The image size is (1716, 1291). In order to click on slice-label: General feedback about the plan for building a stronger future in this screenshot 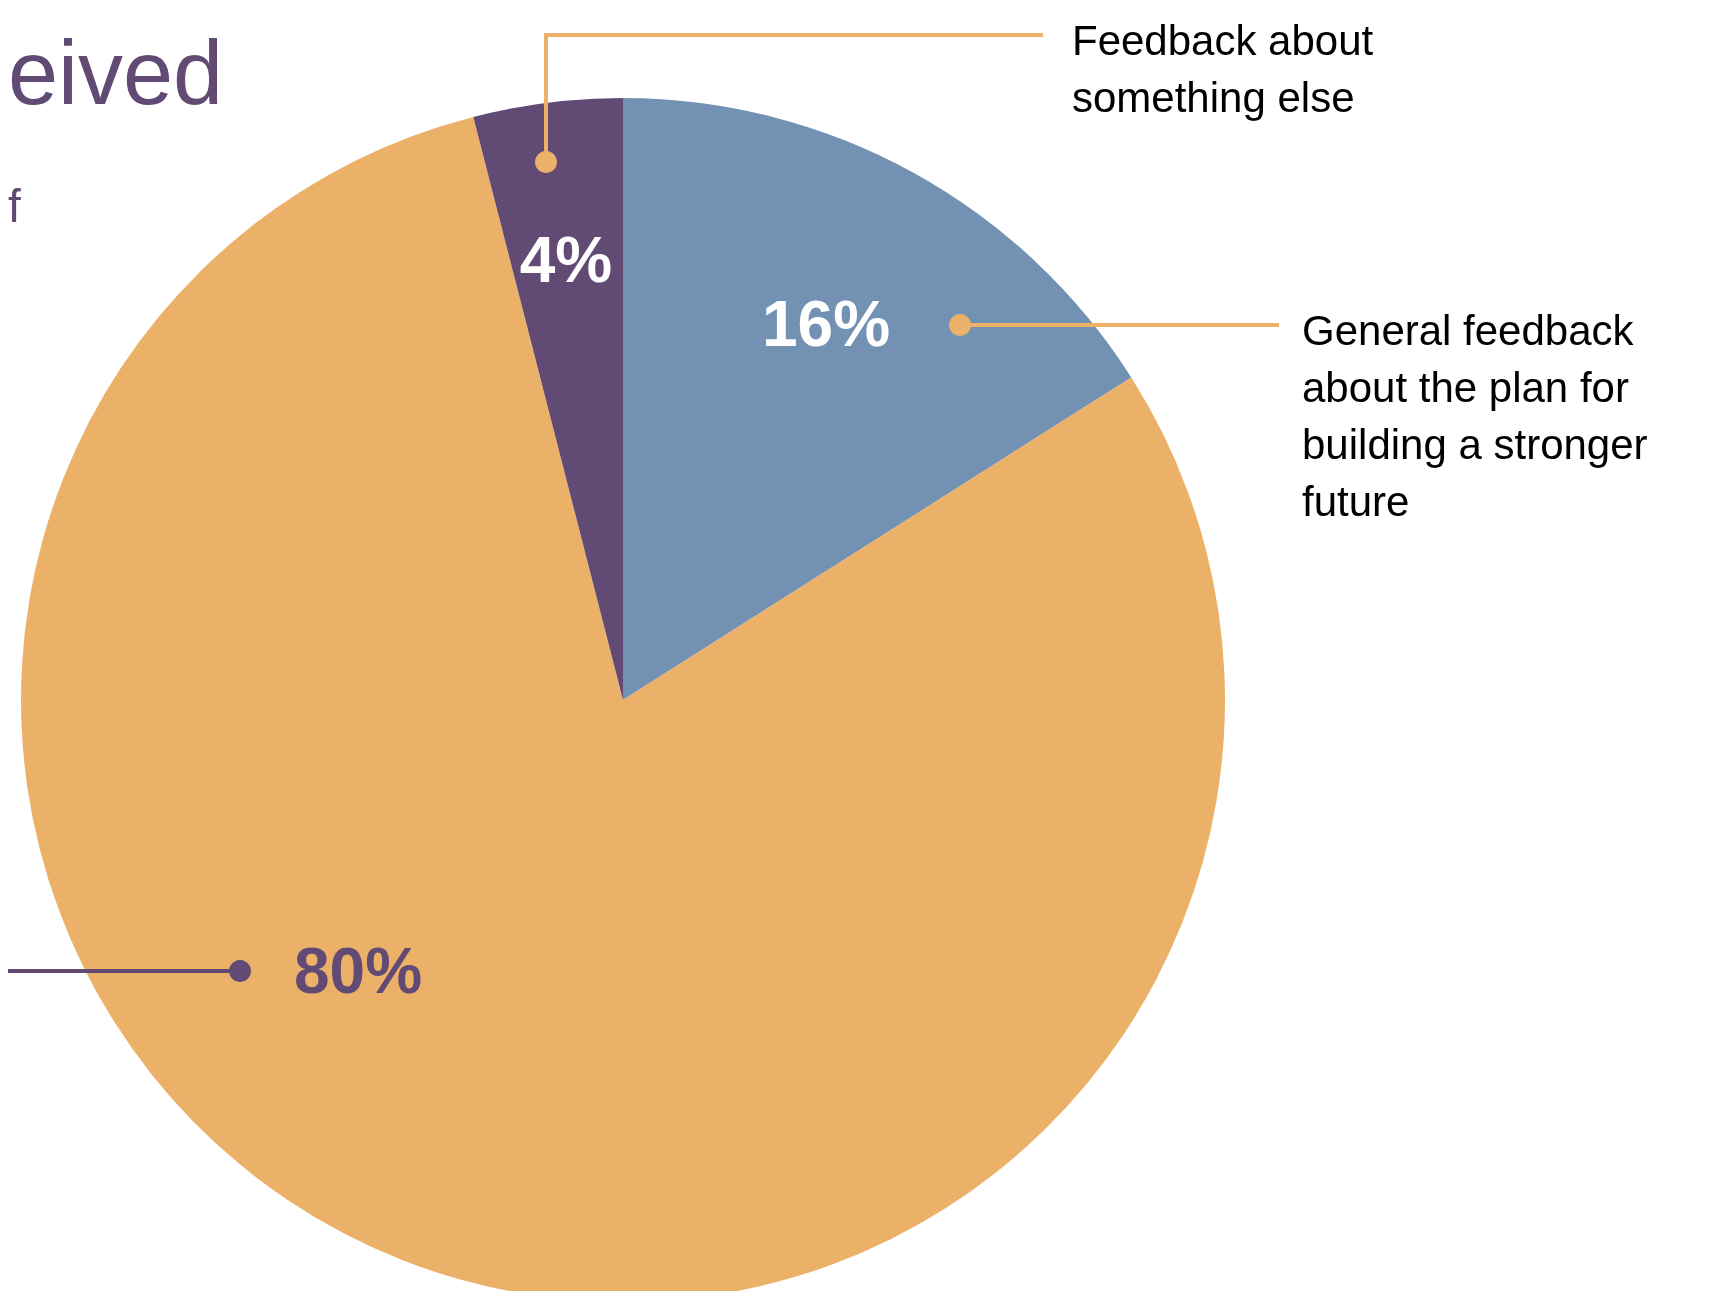, I will do `click(1481, 416)`.